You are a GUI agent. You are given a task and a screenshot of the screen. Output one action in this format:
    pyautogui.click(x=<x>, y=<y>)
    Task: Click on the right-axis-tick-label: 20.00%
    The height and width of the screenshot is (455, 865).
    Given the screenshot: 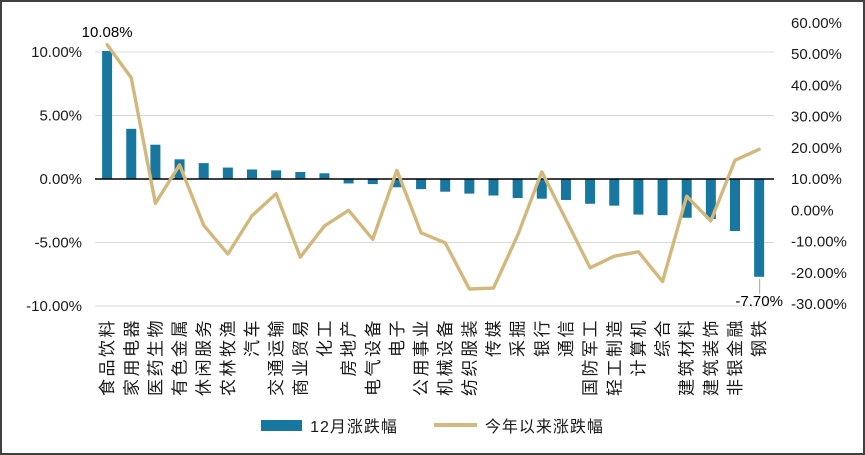 What is the action you would take?
    pyautogui.click(x=816, y=148)
    